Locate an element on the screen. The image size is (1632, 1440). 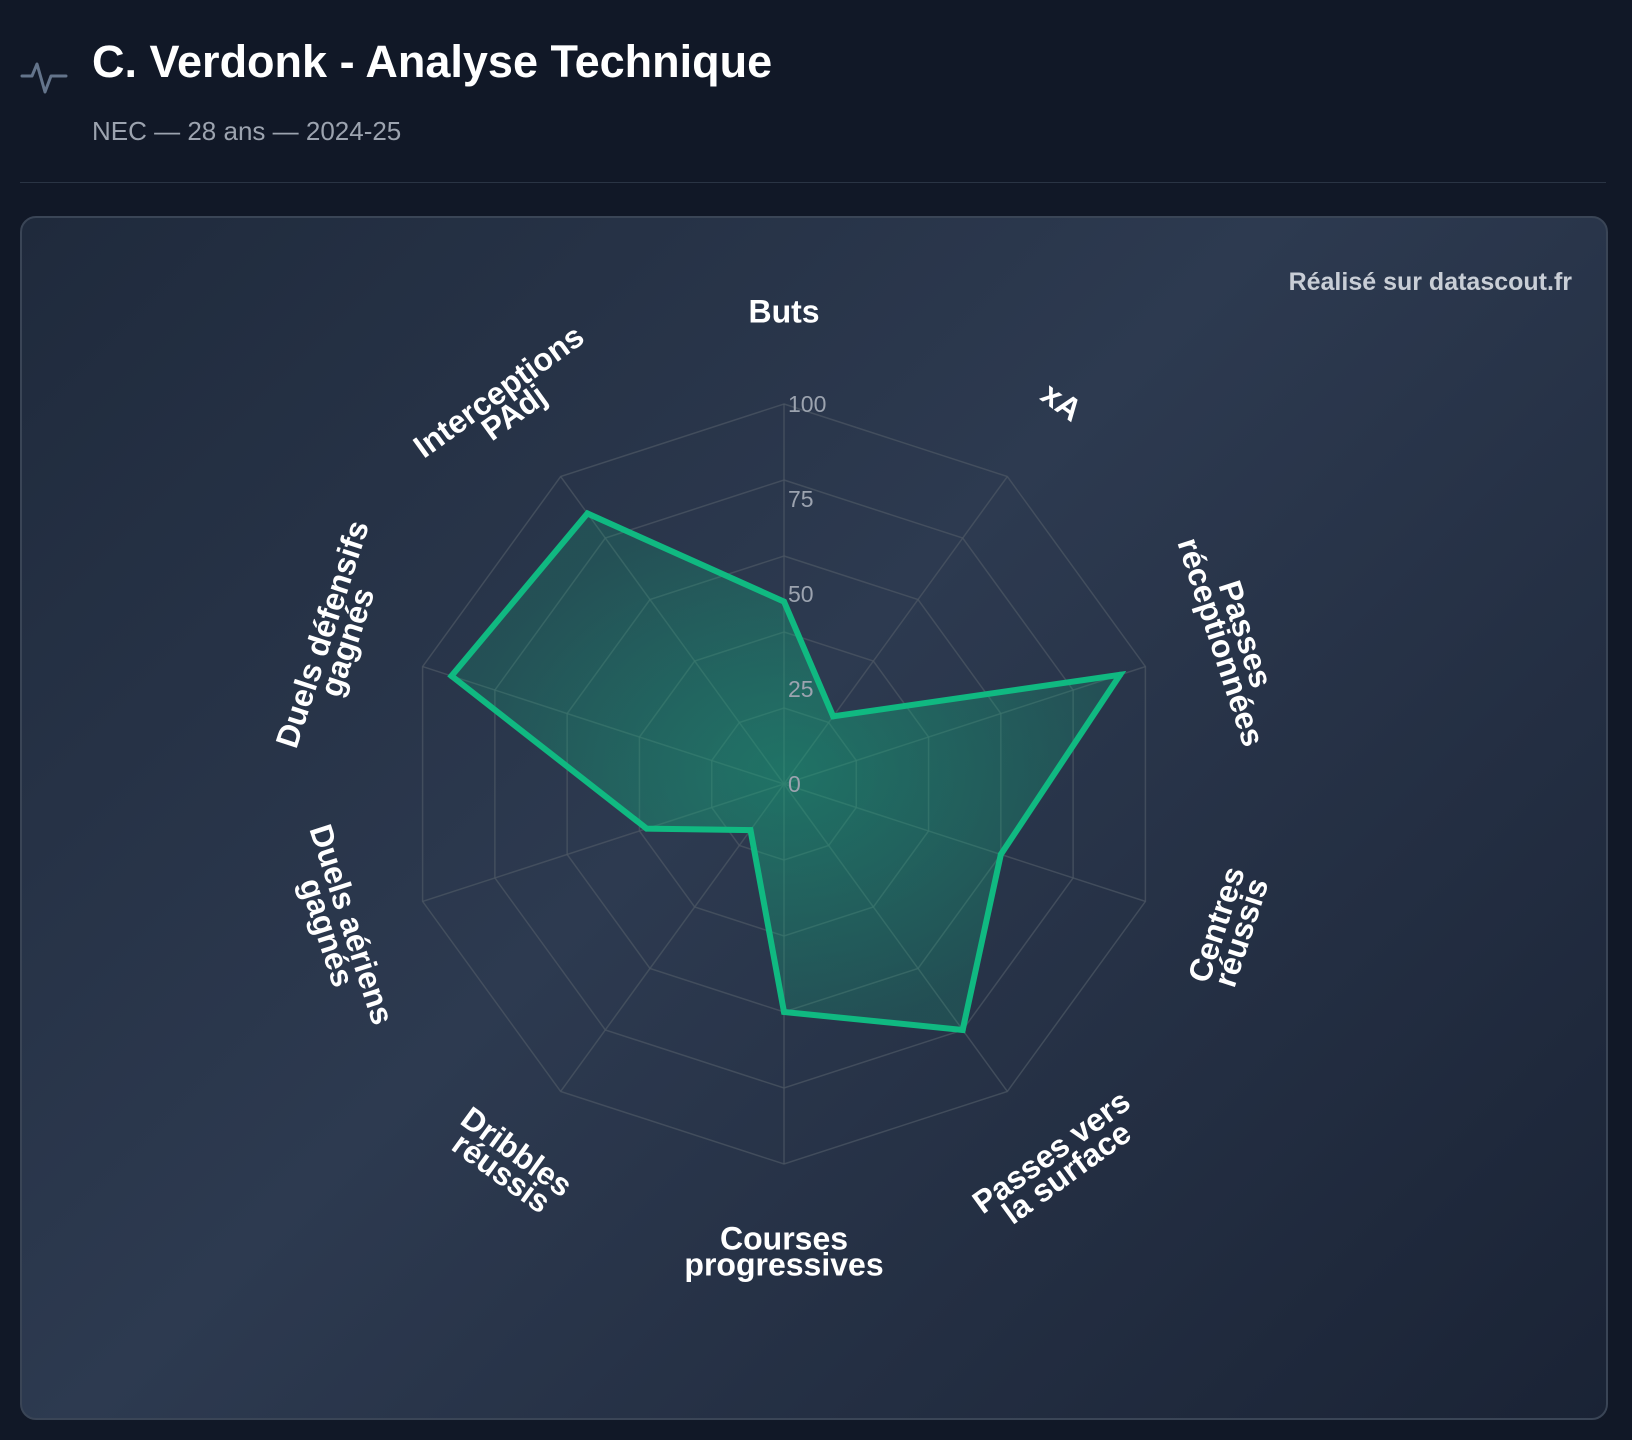
grid-spoke is located at coordinates (672, 937).